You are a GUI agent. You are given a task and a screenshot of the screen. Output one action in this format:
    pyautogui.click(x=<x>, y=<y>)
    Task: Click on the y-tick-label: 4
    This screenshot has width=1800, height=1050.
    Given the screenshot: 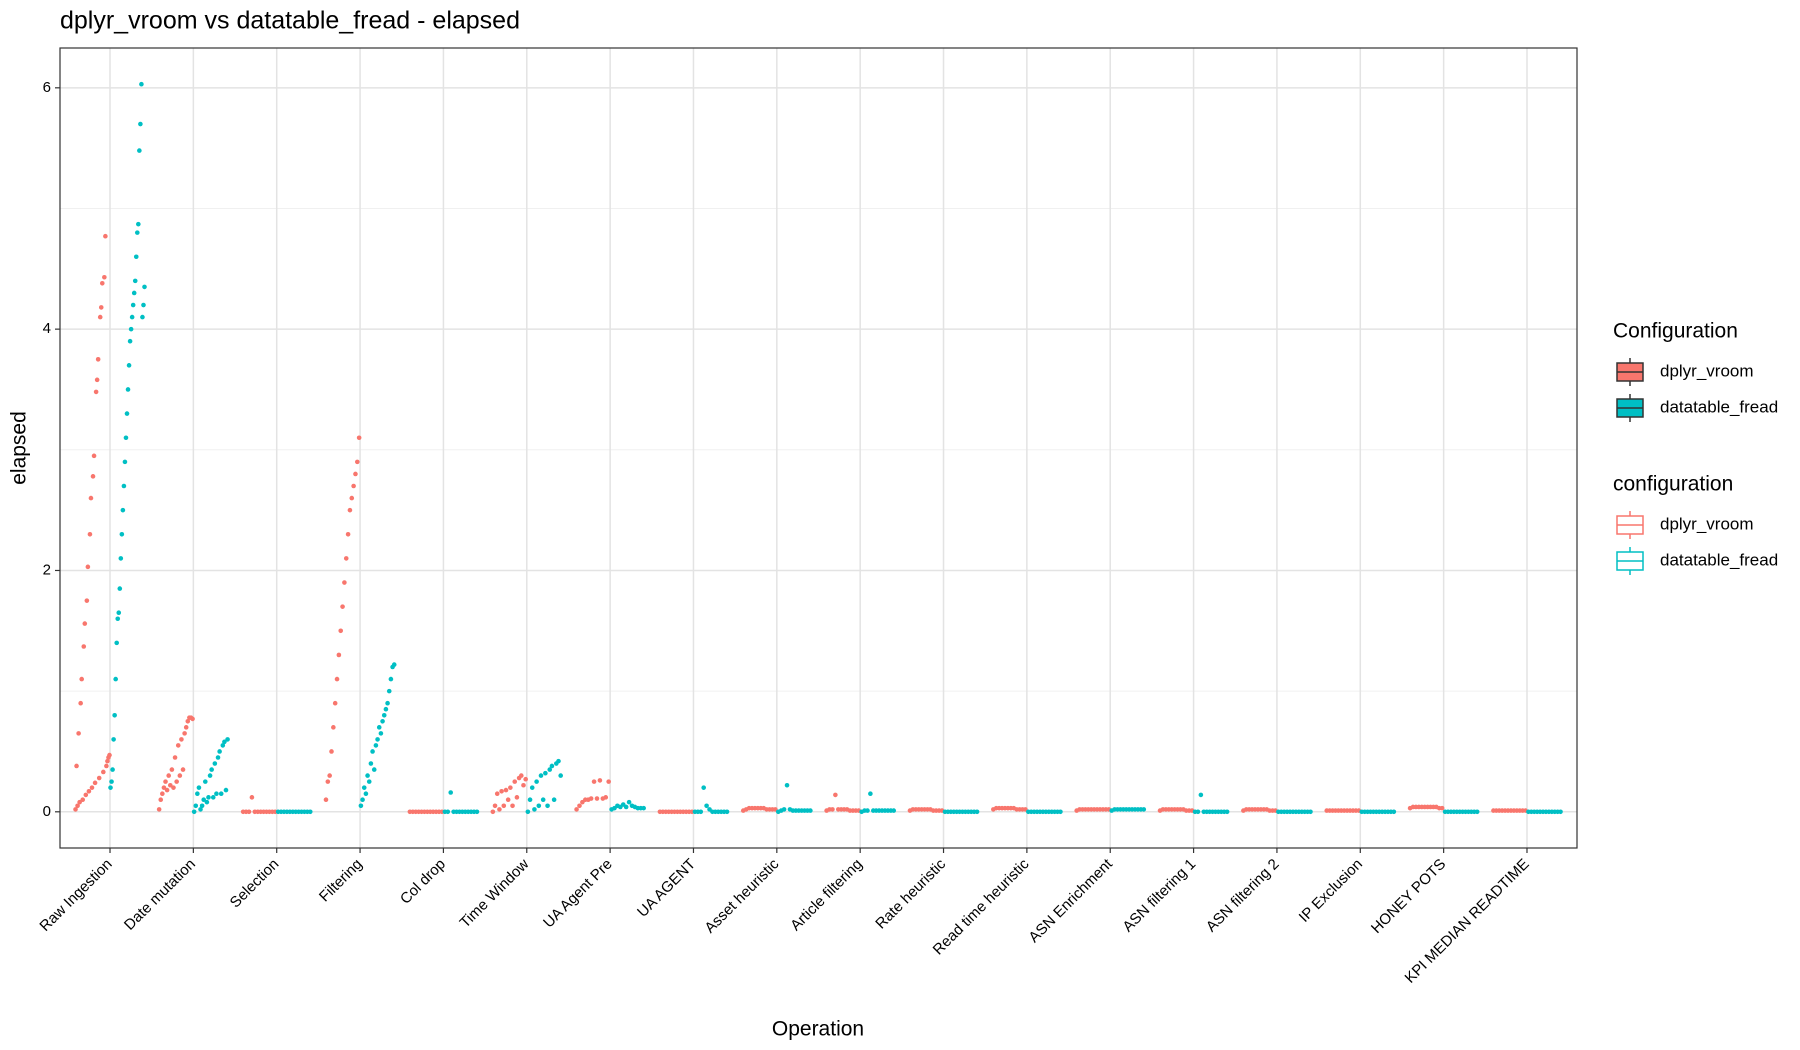 What is the action you would take?
    pyautogui.click(x=47, y=328)
    